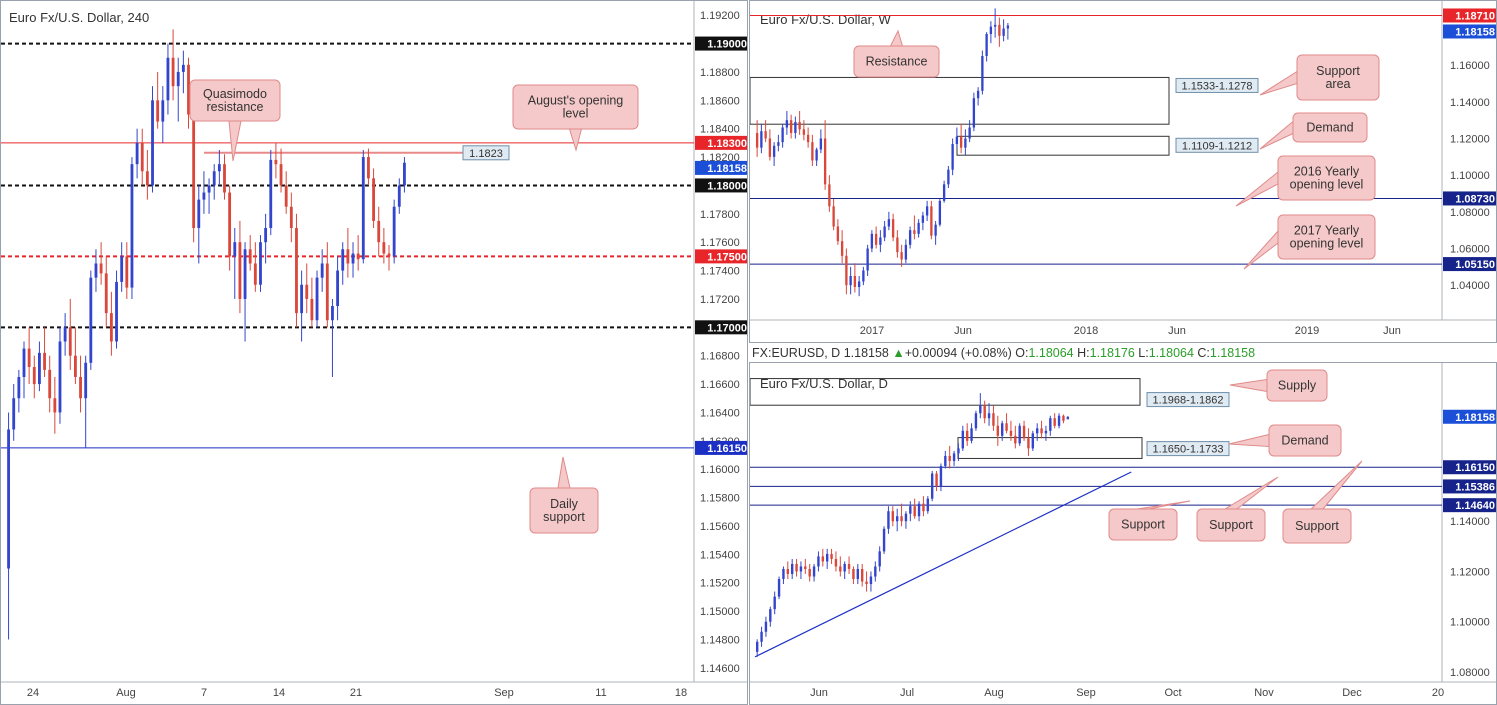 The height and width of the screenshot is (705, 1497). I want to click on daily-x-tick-label: 20, so click(1438, 693).